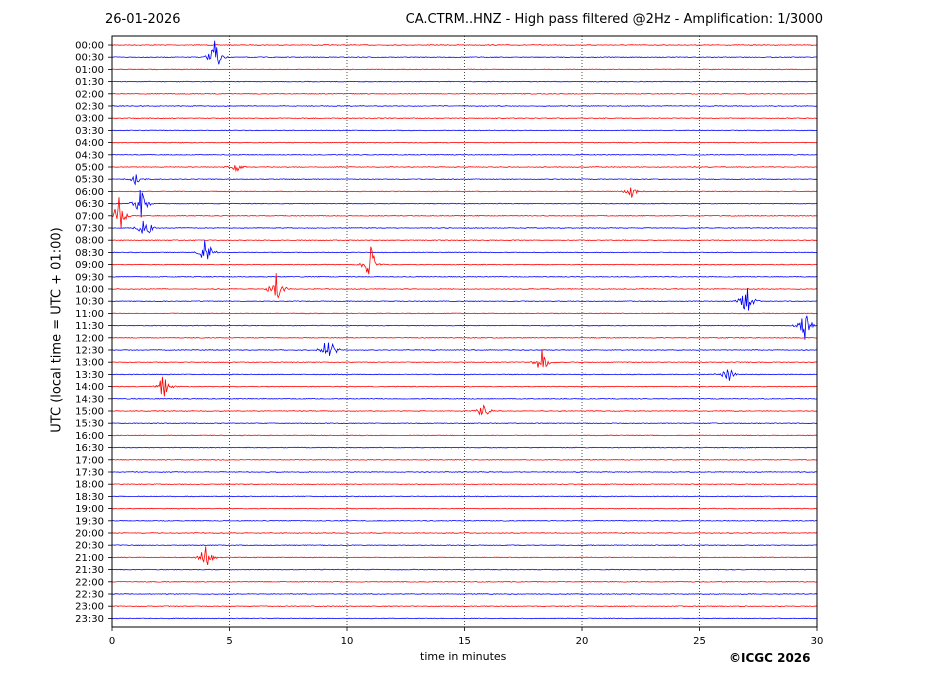 The height and width of the screenshot is (696, 927). What do you see at coordinates (464, 545) in the screenshot?
I see `trace-20:30` at bounding box center [464, 545].